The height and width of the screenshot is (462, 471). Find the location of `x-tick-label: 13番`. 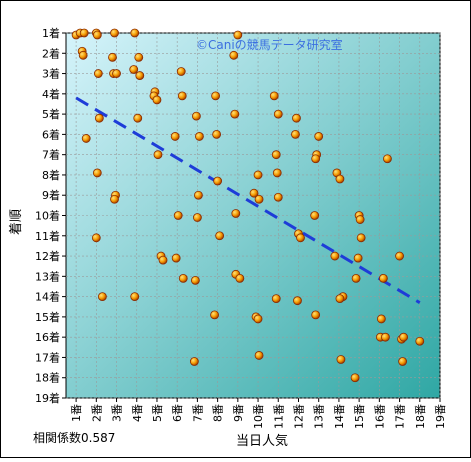

x-tick-label: 13番 is located at coordinates (319, 416).